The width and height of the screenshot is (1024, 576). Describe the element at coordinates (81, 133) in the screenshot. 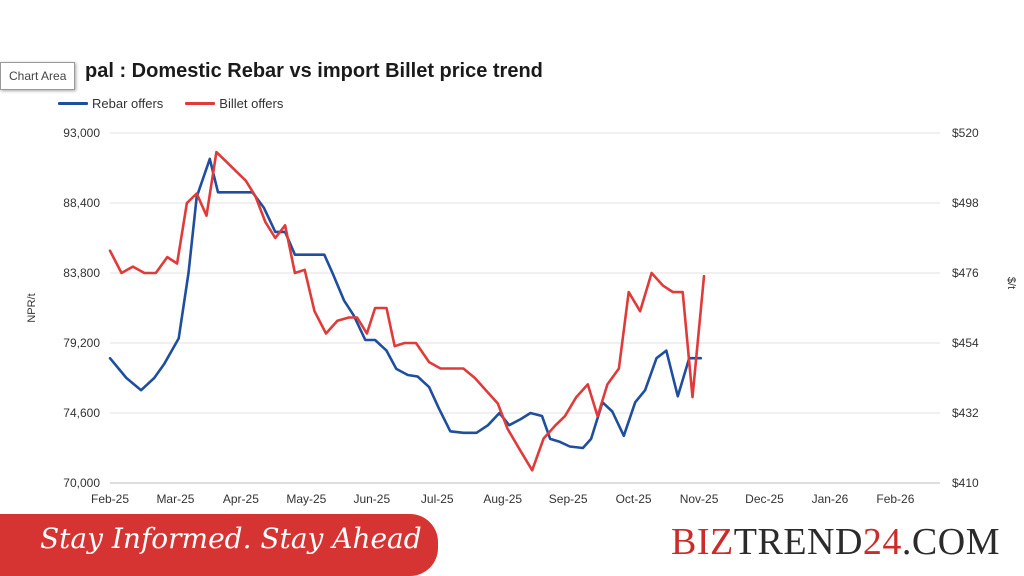

I see `y-tick-label-left: 93,000` at that location.